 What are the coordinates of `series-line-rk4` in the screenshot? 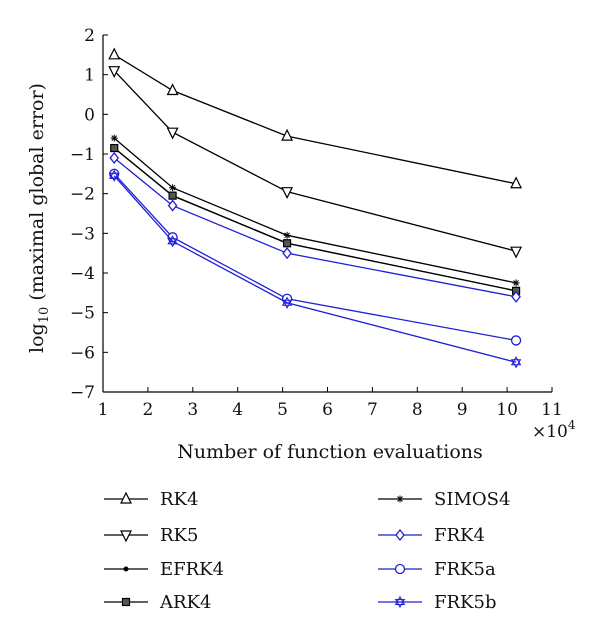 It's located at (315, 119).